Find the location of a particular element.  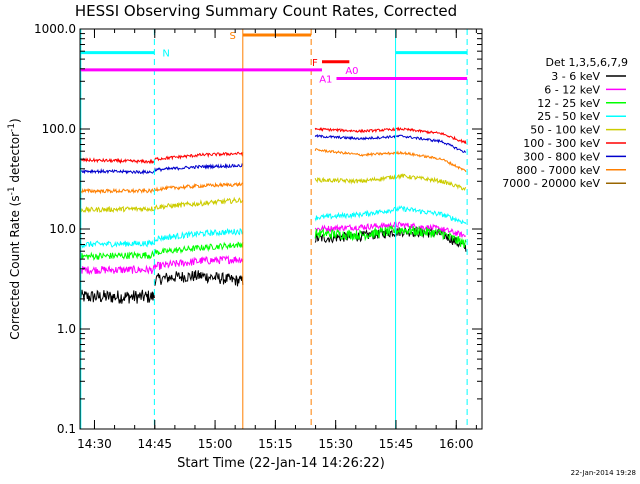

y-tick-label: 1.0 is located at coordinates (66, 329).